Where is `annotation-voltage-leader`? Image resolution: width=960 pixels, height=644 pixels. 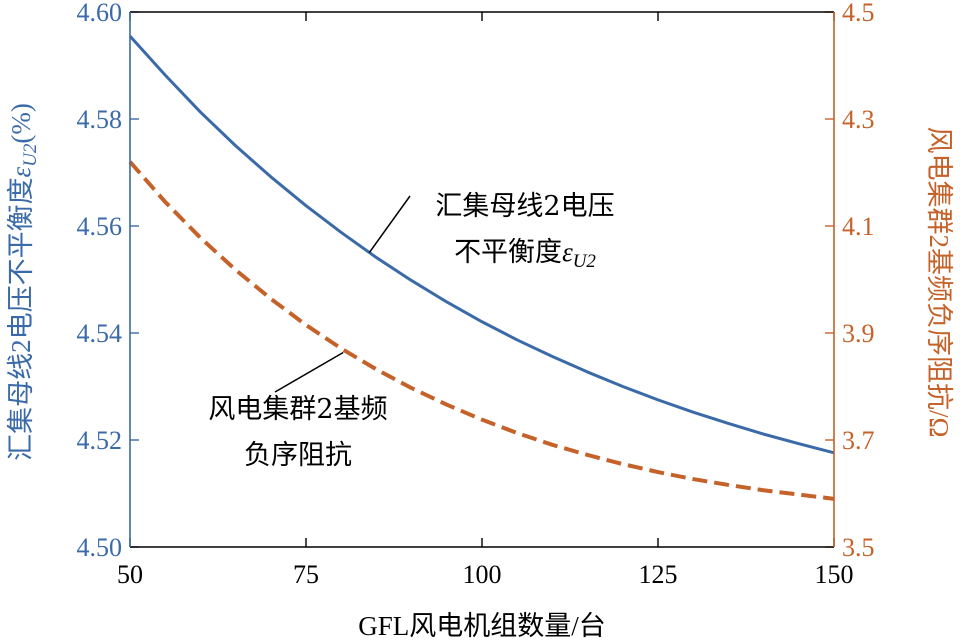
annotation-voltage-leader is located at coordinates (389, 224).